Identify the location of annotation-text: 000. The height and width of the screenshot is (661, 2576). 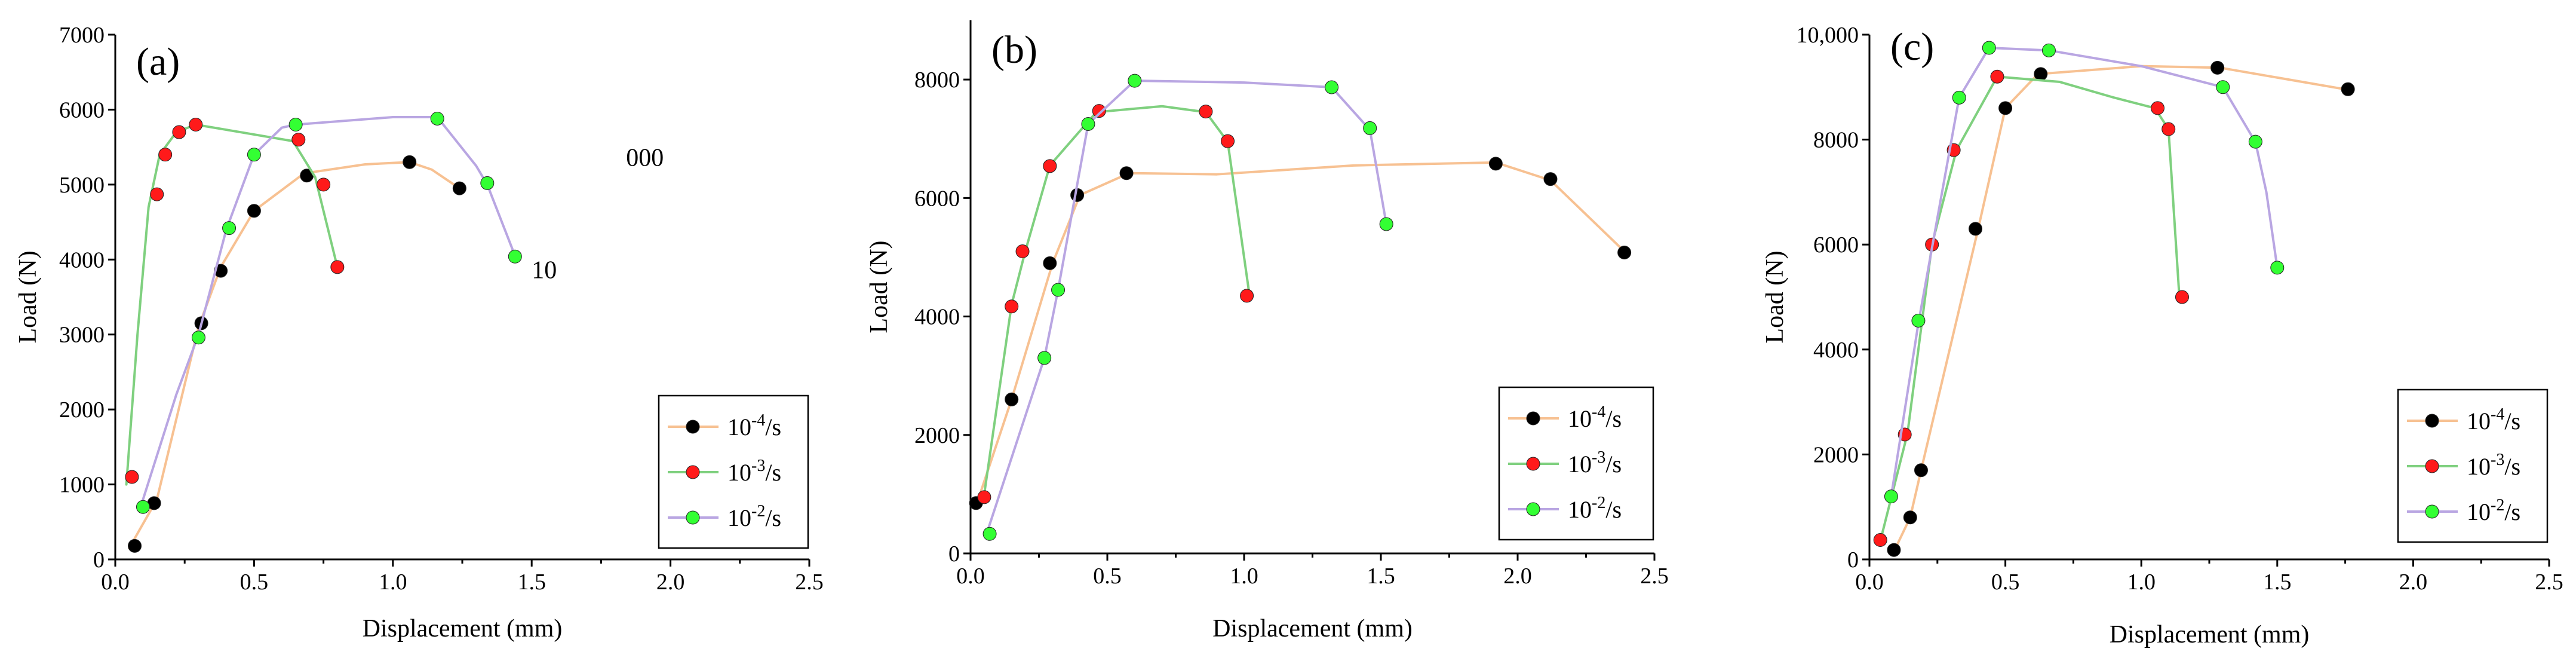
(645, 158).